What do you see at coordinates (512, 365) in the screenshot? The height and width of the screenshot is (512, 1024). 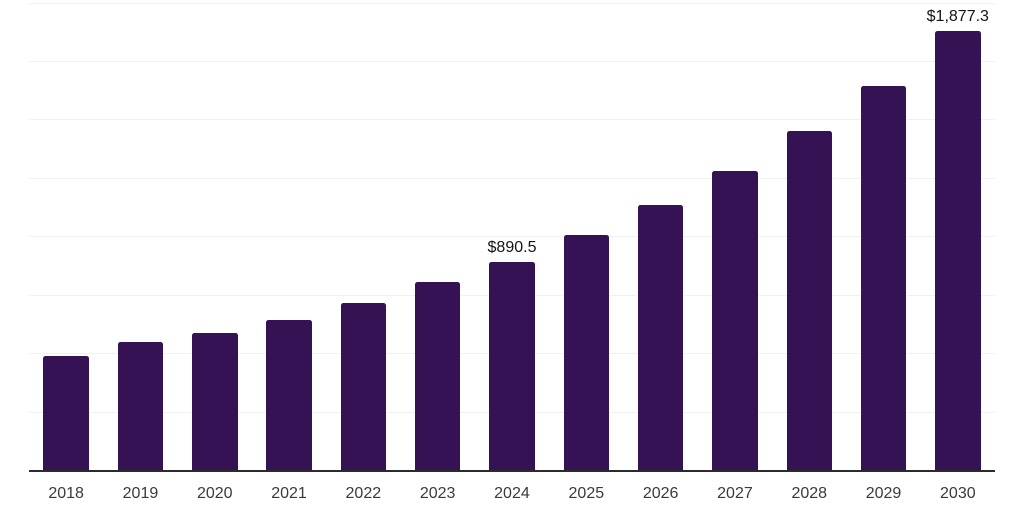 I see `bar-2024` at bounding box center [512, 365].